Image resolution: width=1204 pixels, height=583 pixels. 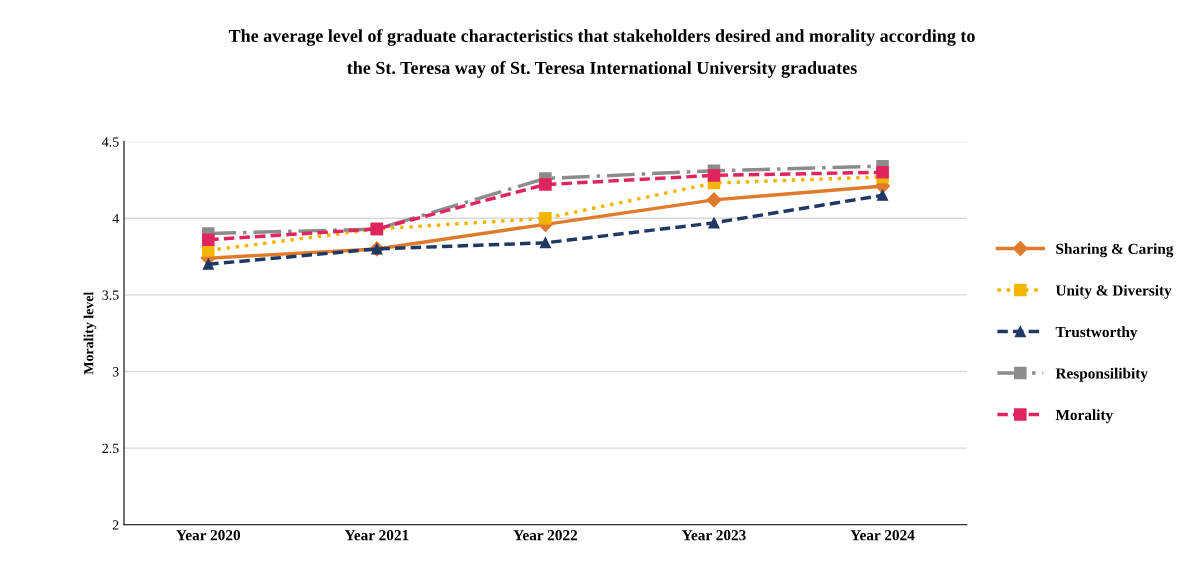 What do you see at coordinates (376, 535) in the screenshot?
I see `x-tick-label: Year 2021` at bounding box center [376, 535].